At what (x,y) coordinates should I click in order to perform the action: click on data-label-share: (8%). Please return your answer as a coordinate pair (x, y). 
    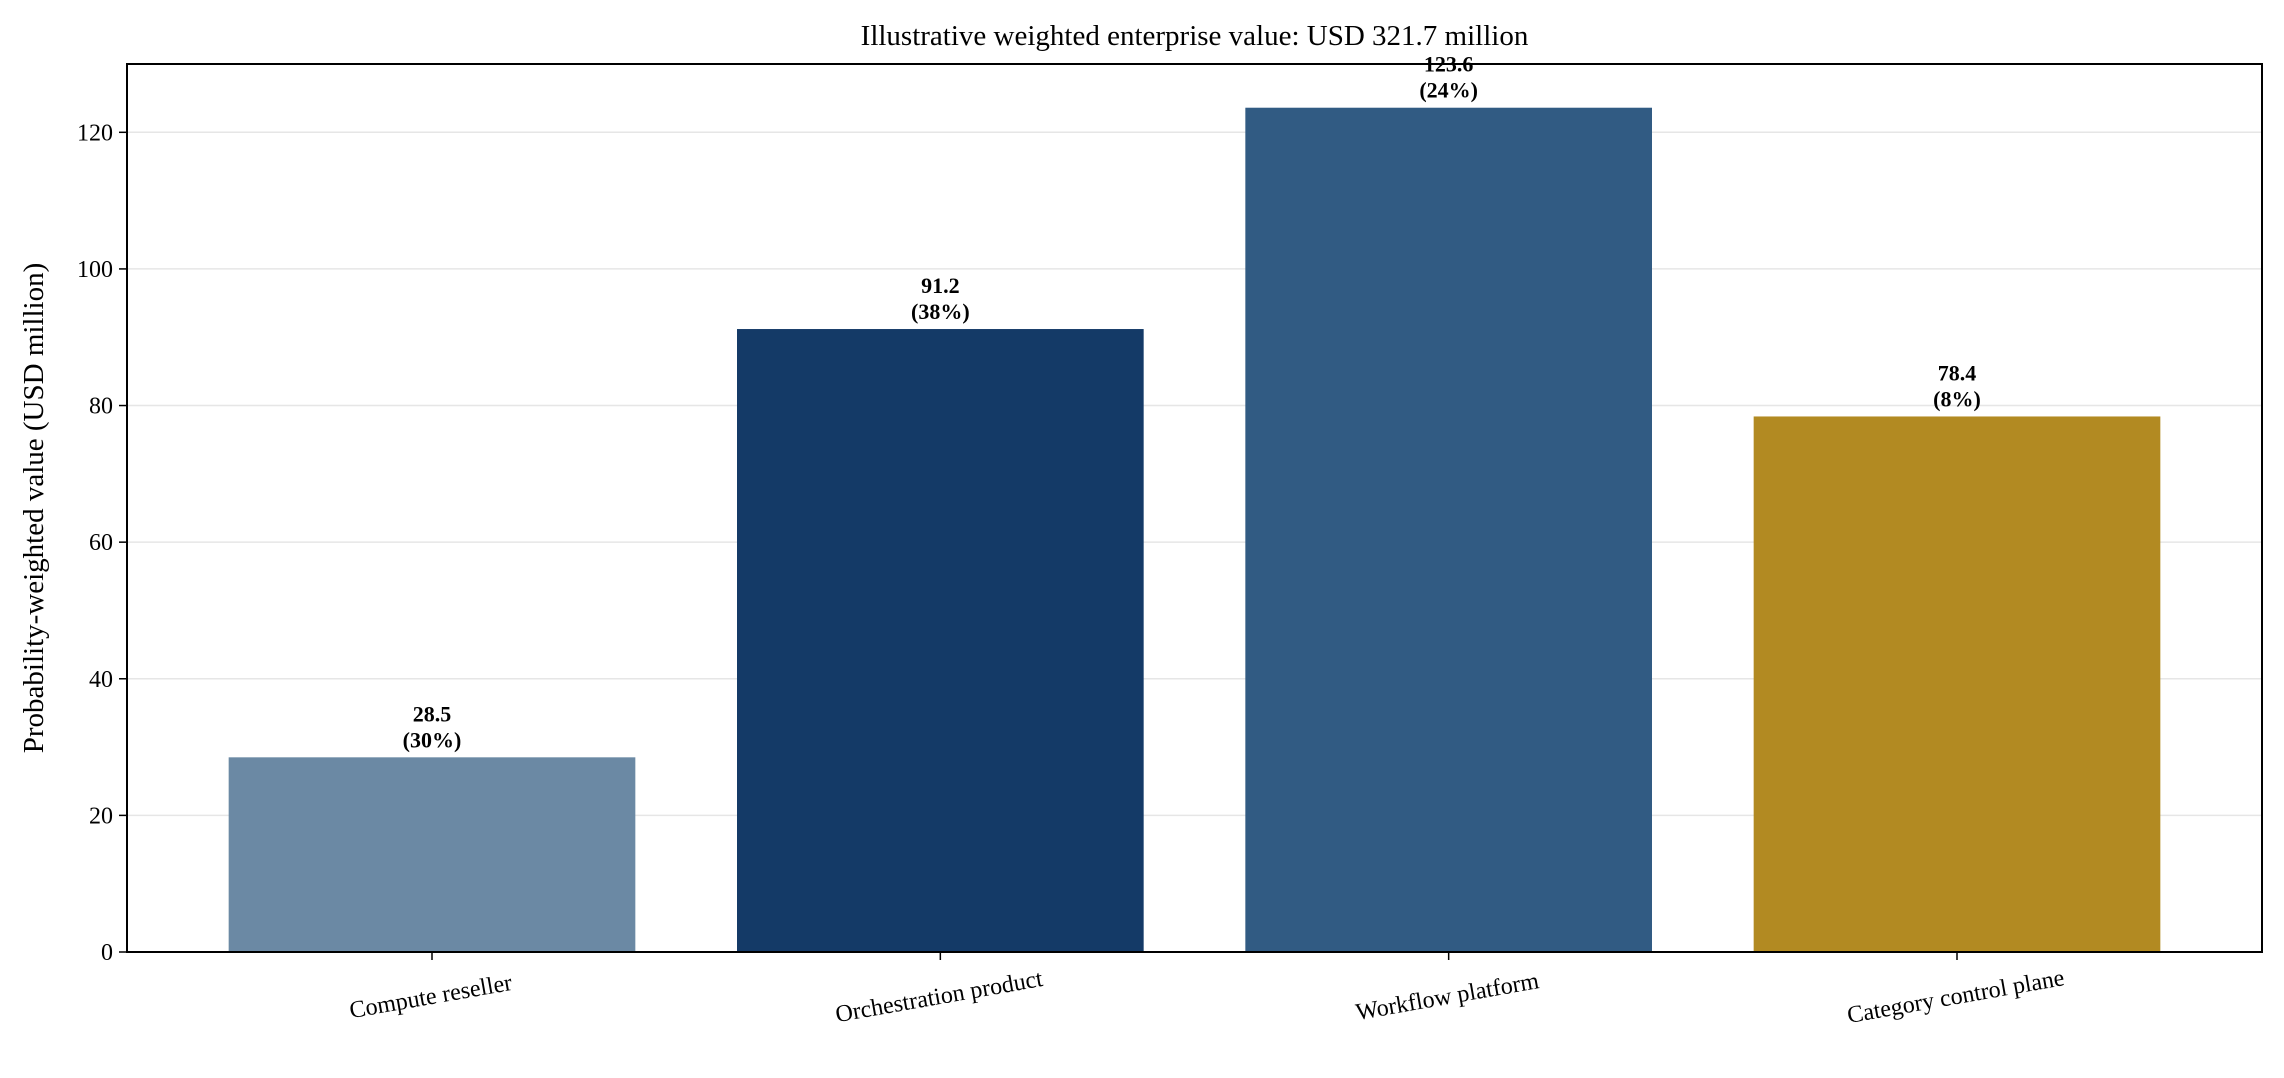
    Looking at the image, I should click on (1957, 398).